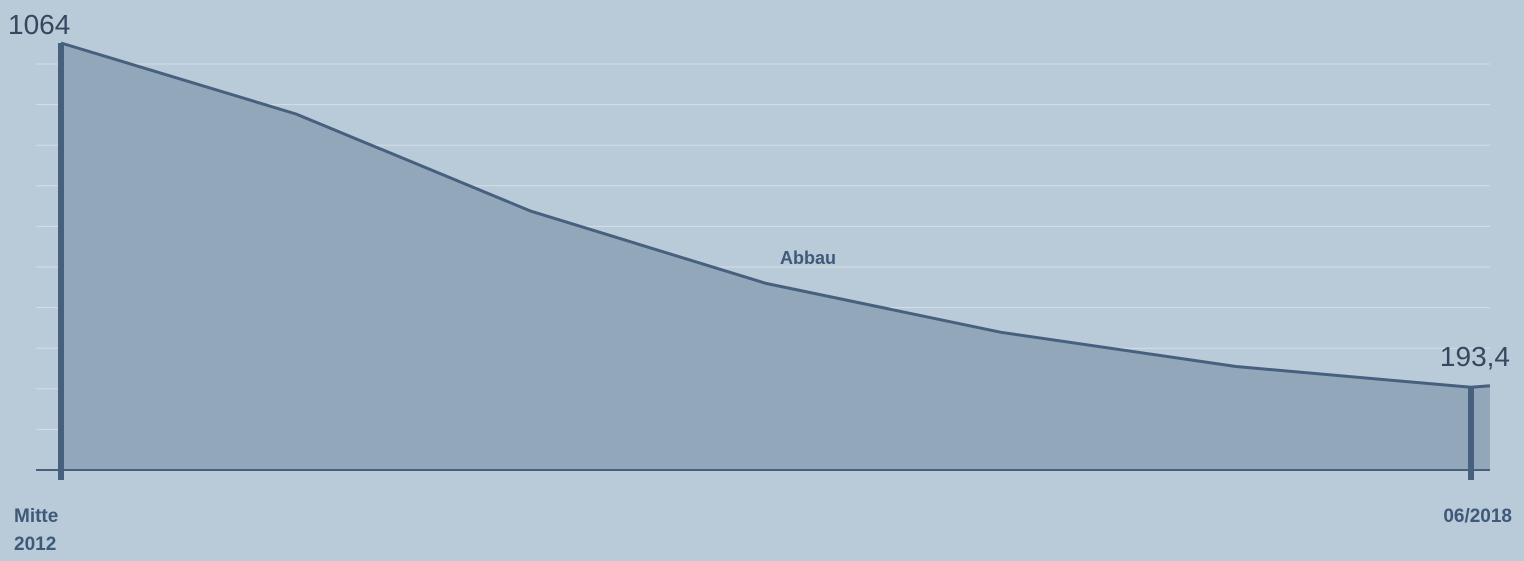  Describe the element at coordinates (39, 24) in the screenshot. I see `data-label-start: 1064` at that location.